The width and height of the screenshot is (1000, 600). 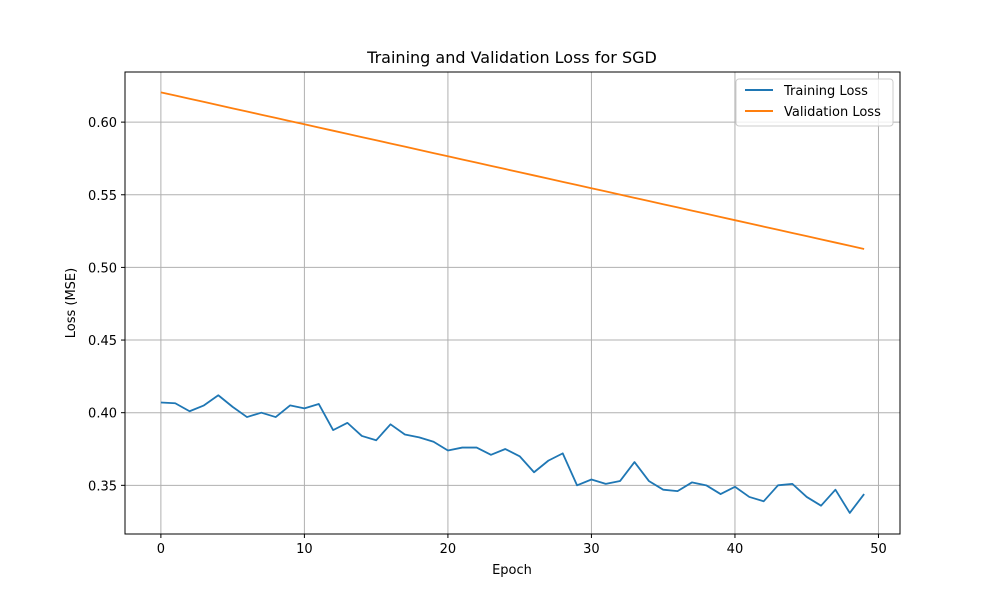 What do you see at coordinates (832, 112) in the screenshot?
I see `legend-label-validation-loss: Validation Loss` at bounding box center [832, 112].